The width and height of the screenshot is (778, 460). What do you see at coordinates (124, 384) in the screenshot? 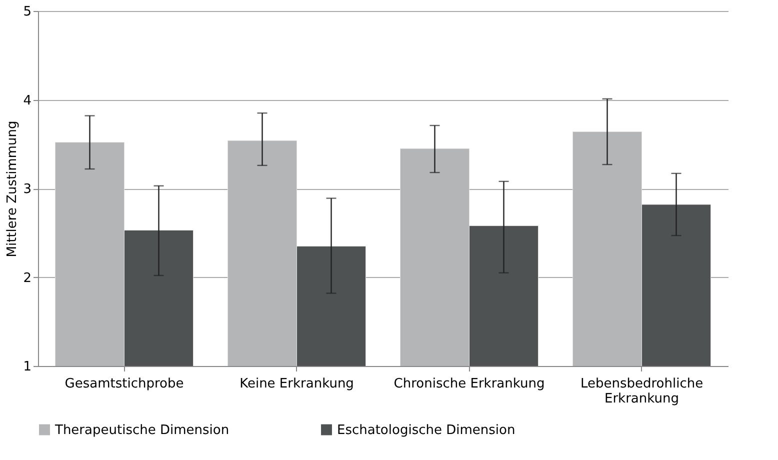
I see `x-tick-label: Gesamtstichprobe` at bounding box center [124, 384].